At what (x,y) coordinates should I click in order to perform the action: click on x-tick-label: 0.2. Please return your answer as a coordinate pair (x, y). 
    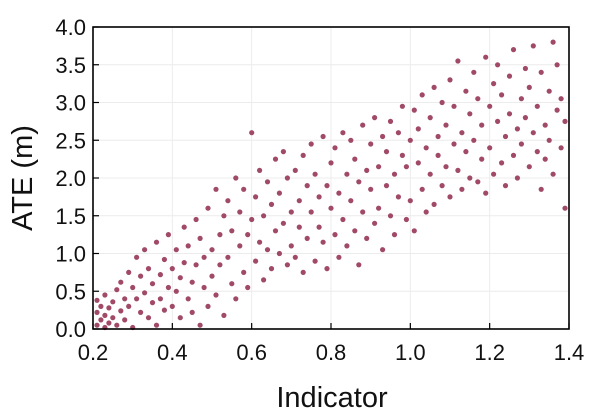
    Looking at the image, I should click on (93, 352).